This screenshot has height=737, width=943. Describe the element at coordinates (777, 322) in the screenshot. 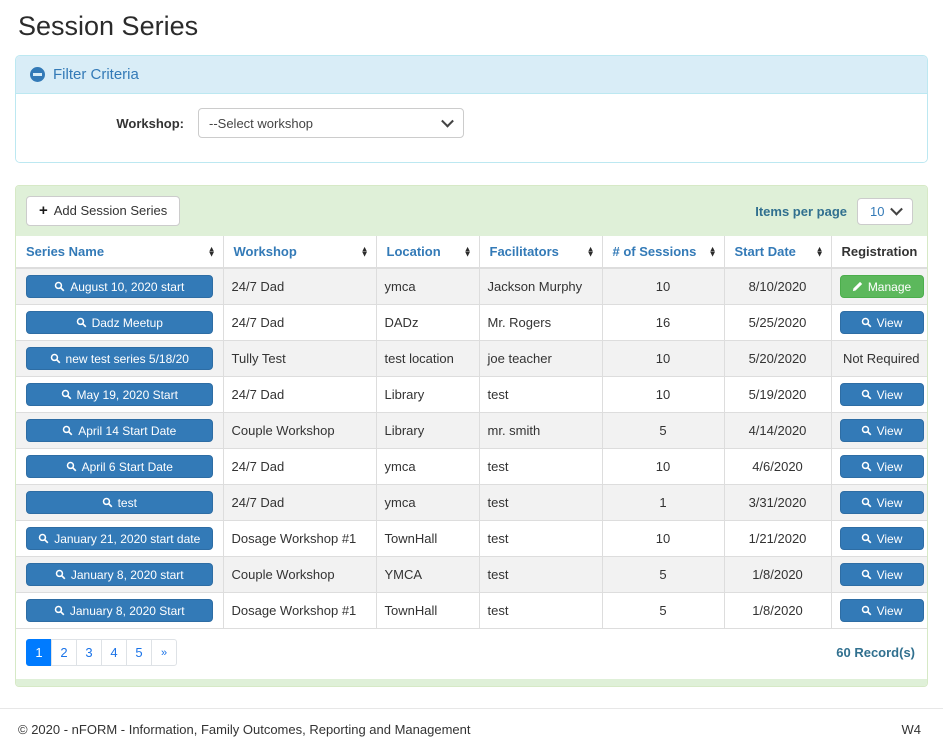

I see `cell-start-date: 5/25/2020` at that location.